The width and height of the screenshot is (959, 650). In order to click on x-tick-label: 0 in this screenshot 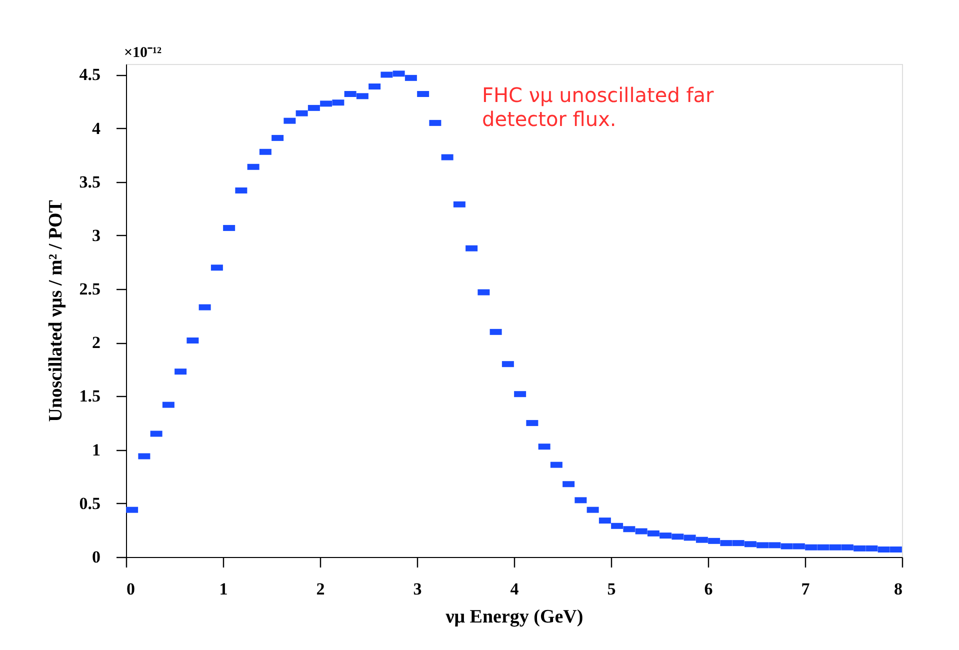, I will do `click(130, 589)`.